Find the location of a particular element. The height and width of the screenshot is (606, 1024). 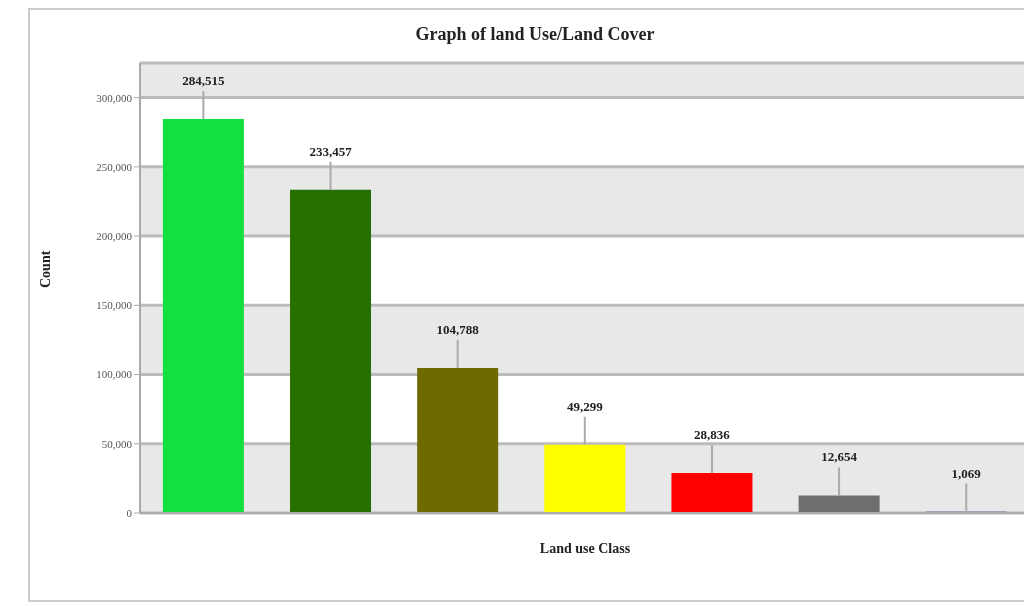

y-tick-label: 200,000 is located at coordinates (114, 235).